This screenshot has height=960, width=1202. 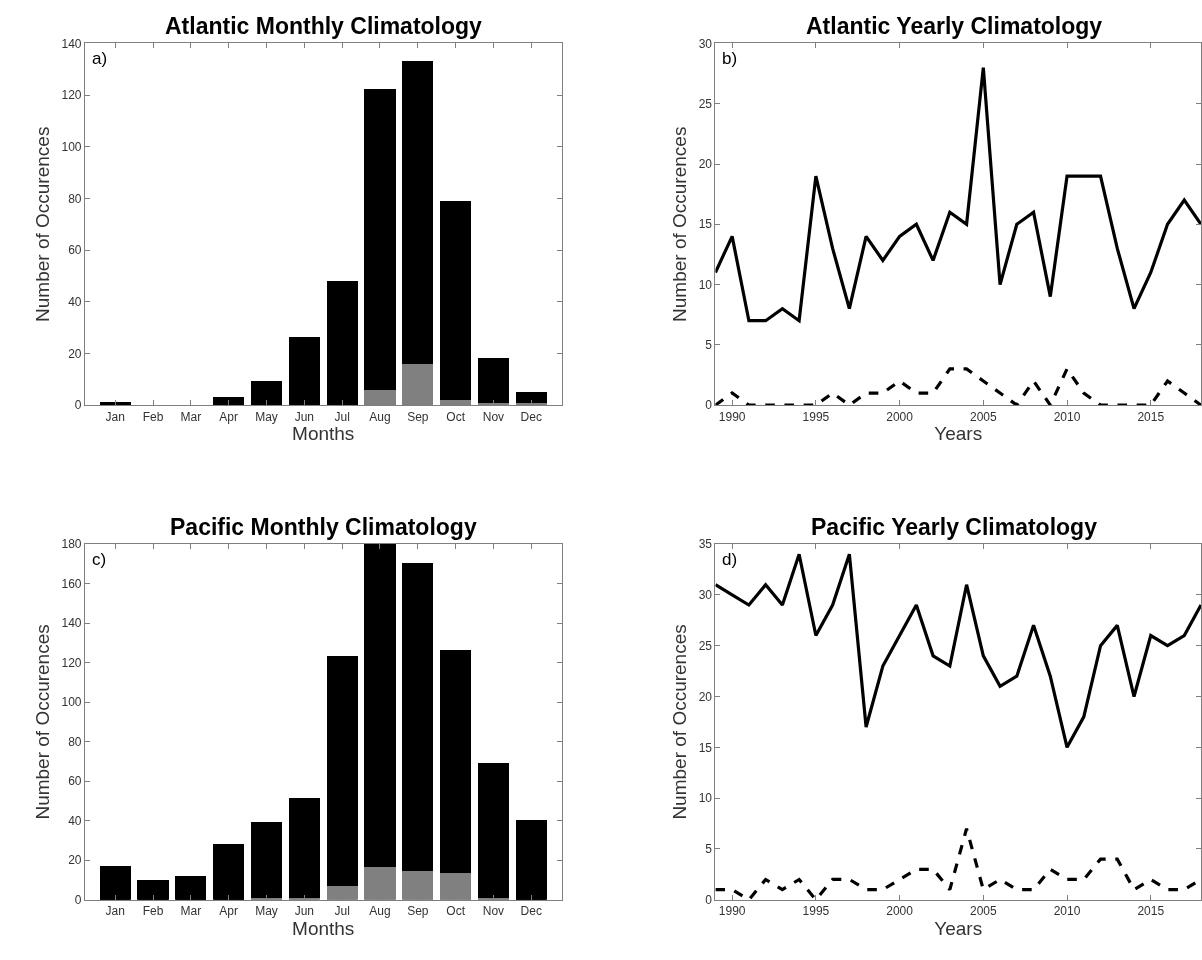 What do you see at coordinates (71, 544) in the screenshot?
I see `y-tick-label: 180` at bounding box center [71, 544].